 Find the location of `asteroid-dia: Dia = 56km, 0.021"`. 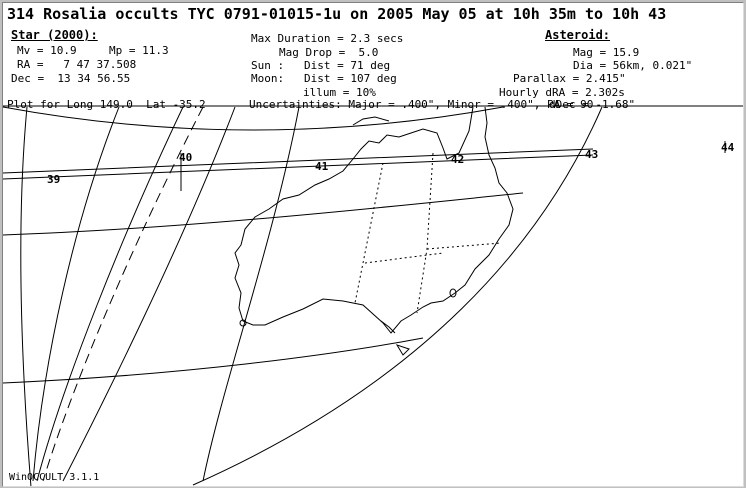

asteroid-dia: Dia = 56km, 0.021" is located at coordinates (633, 65).